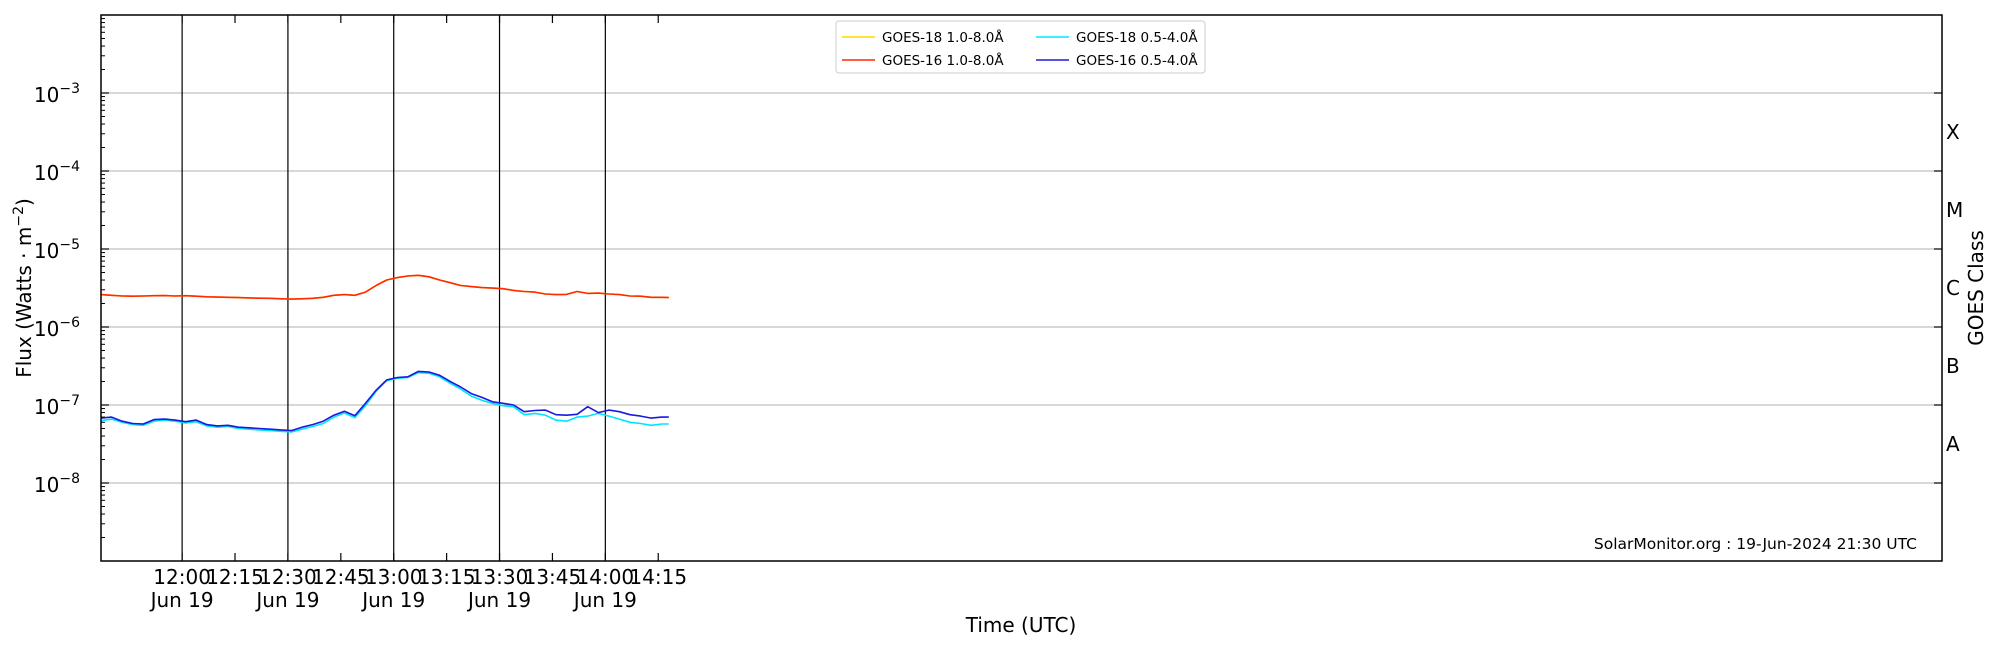 The height and width of the screenshot is (650, 2000). I want to click on y-axis-label-base: Flux (Watts · m, so click(24, 302).